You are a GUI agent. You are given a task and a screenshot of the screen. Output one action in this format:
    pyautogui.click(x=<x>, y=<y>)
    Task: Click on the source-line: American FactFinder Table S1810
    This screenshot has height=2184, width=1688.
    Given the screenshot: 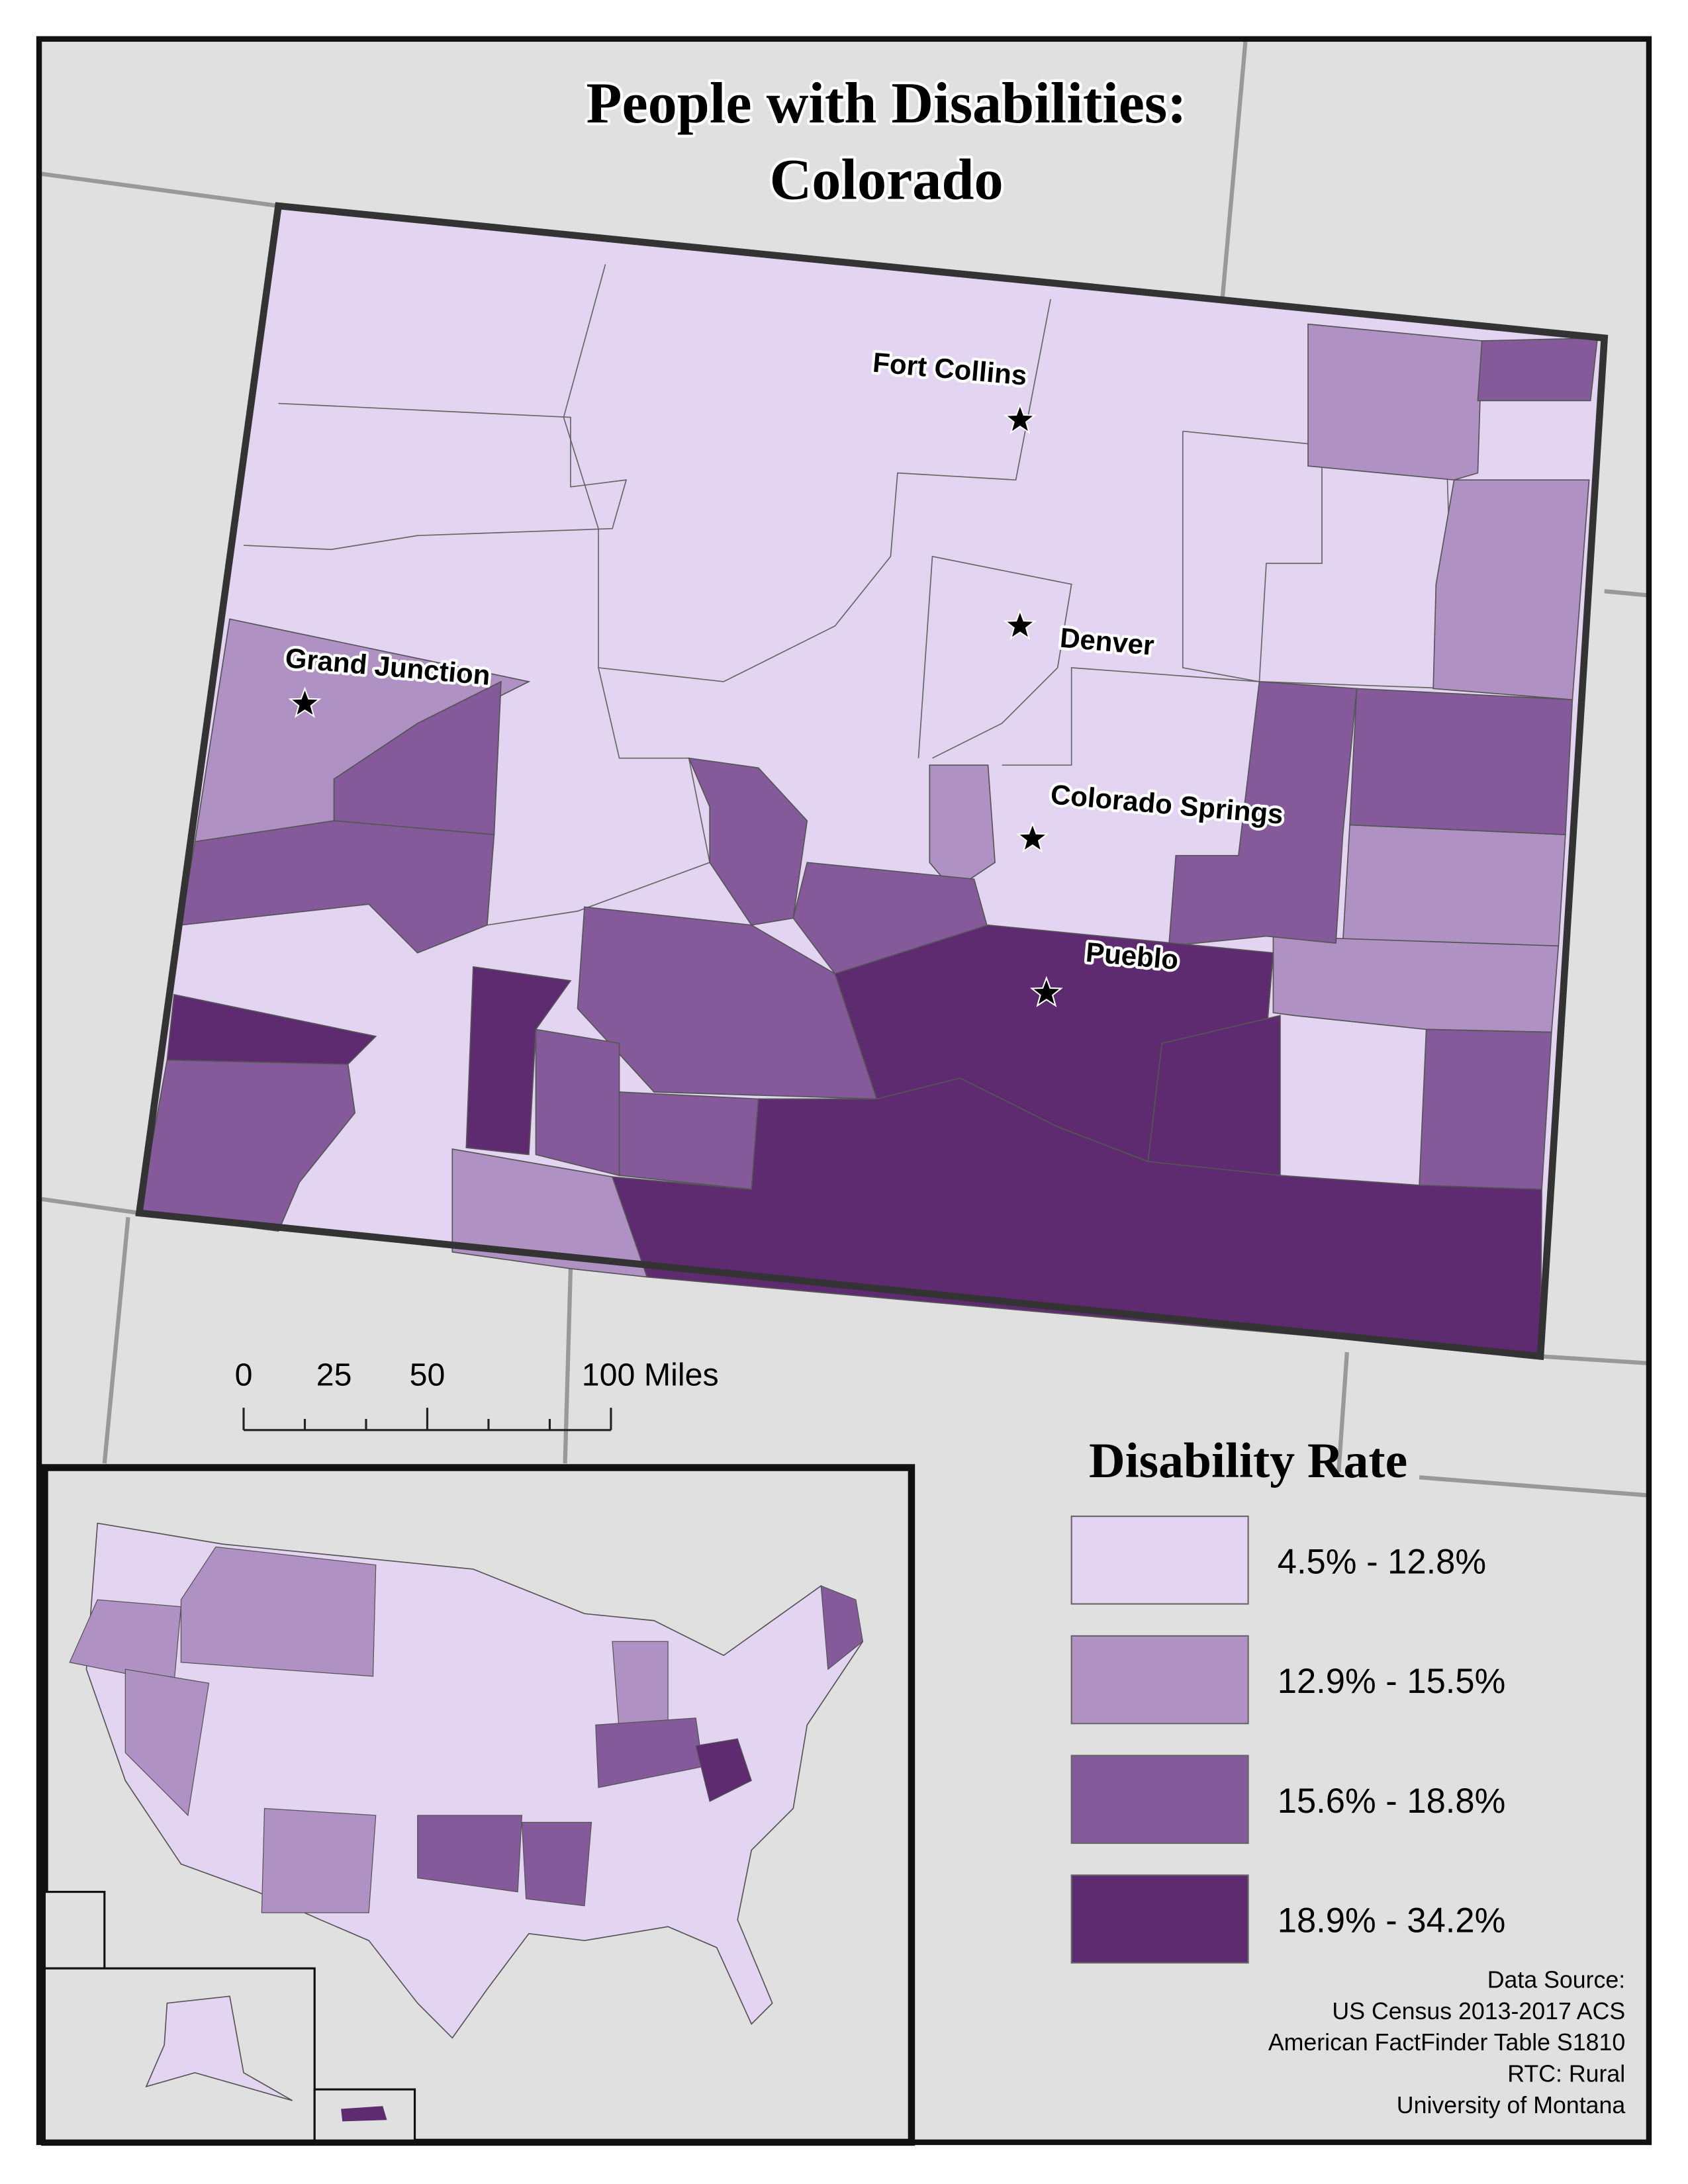 What is the action you would take?
    pyautogui.click(x=1446, y=2042)
    